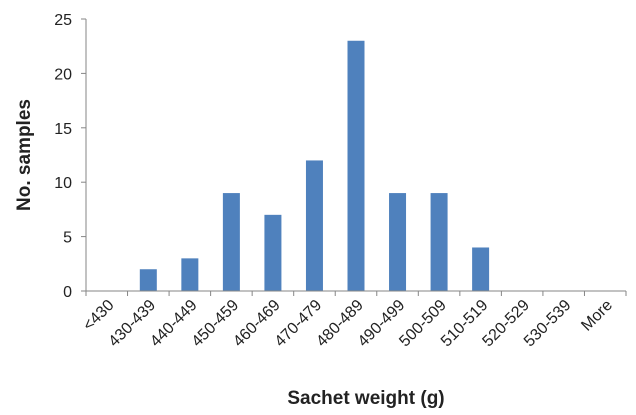 This screenshot has width=636, height=415. Describe the element at coordinates (548, 324) in the screenshot. I see `x-tick-label-530-539: 530-539` at that location.